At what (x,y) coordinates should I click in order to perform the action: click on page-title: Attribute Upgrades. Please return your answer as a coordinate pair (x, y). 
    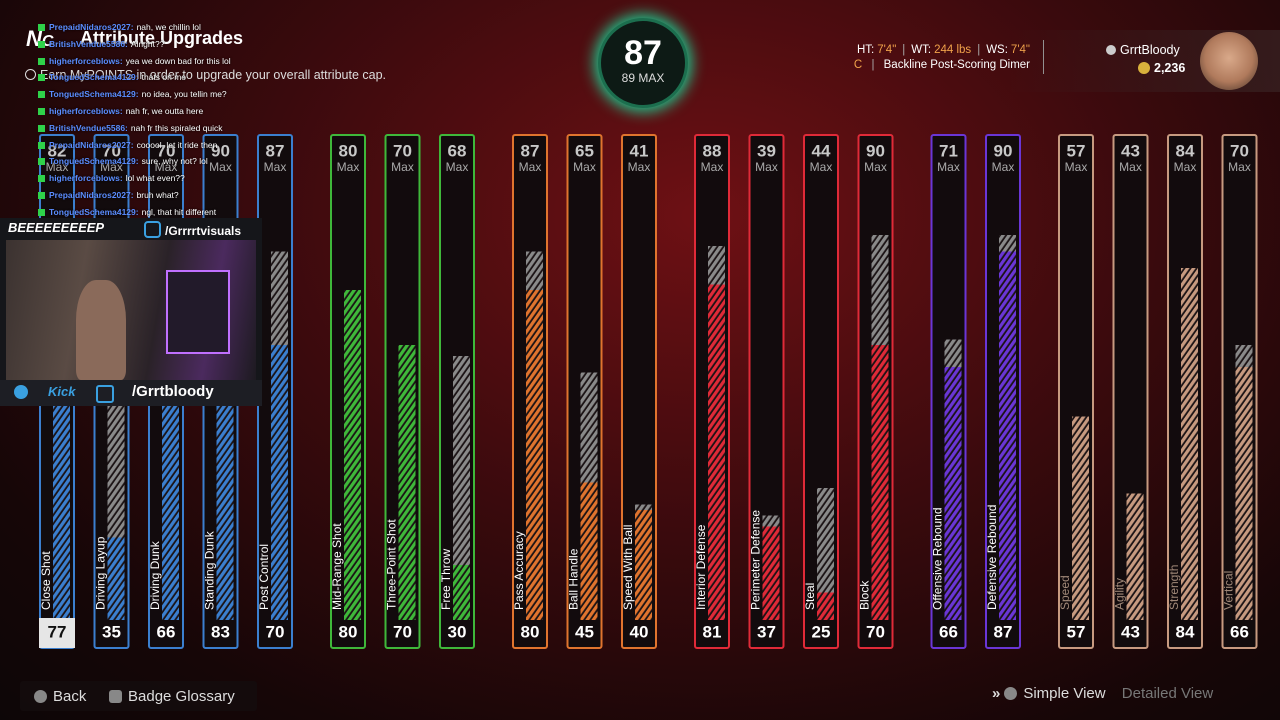
    Looking at the image, I should click on (162, 38).